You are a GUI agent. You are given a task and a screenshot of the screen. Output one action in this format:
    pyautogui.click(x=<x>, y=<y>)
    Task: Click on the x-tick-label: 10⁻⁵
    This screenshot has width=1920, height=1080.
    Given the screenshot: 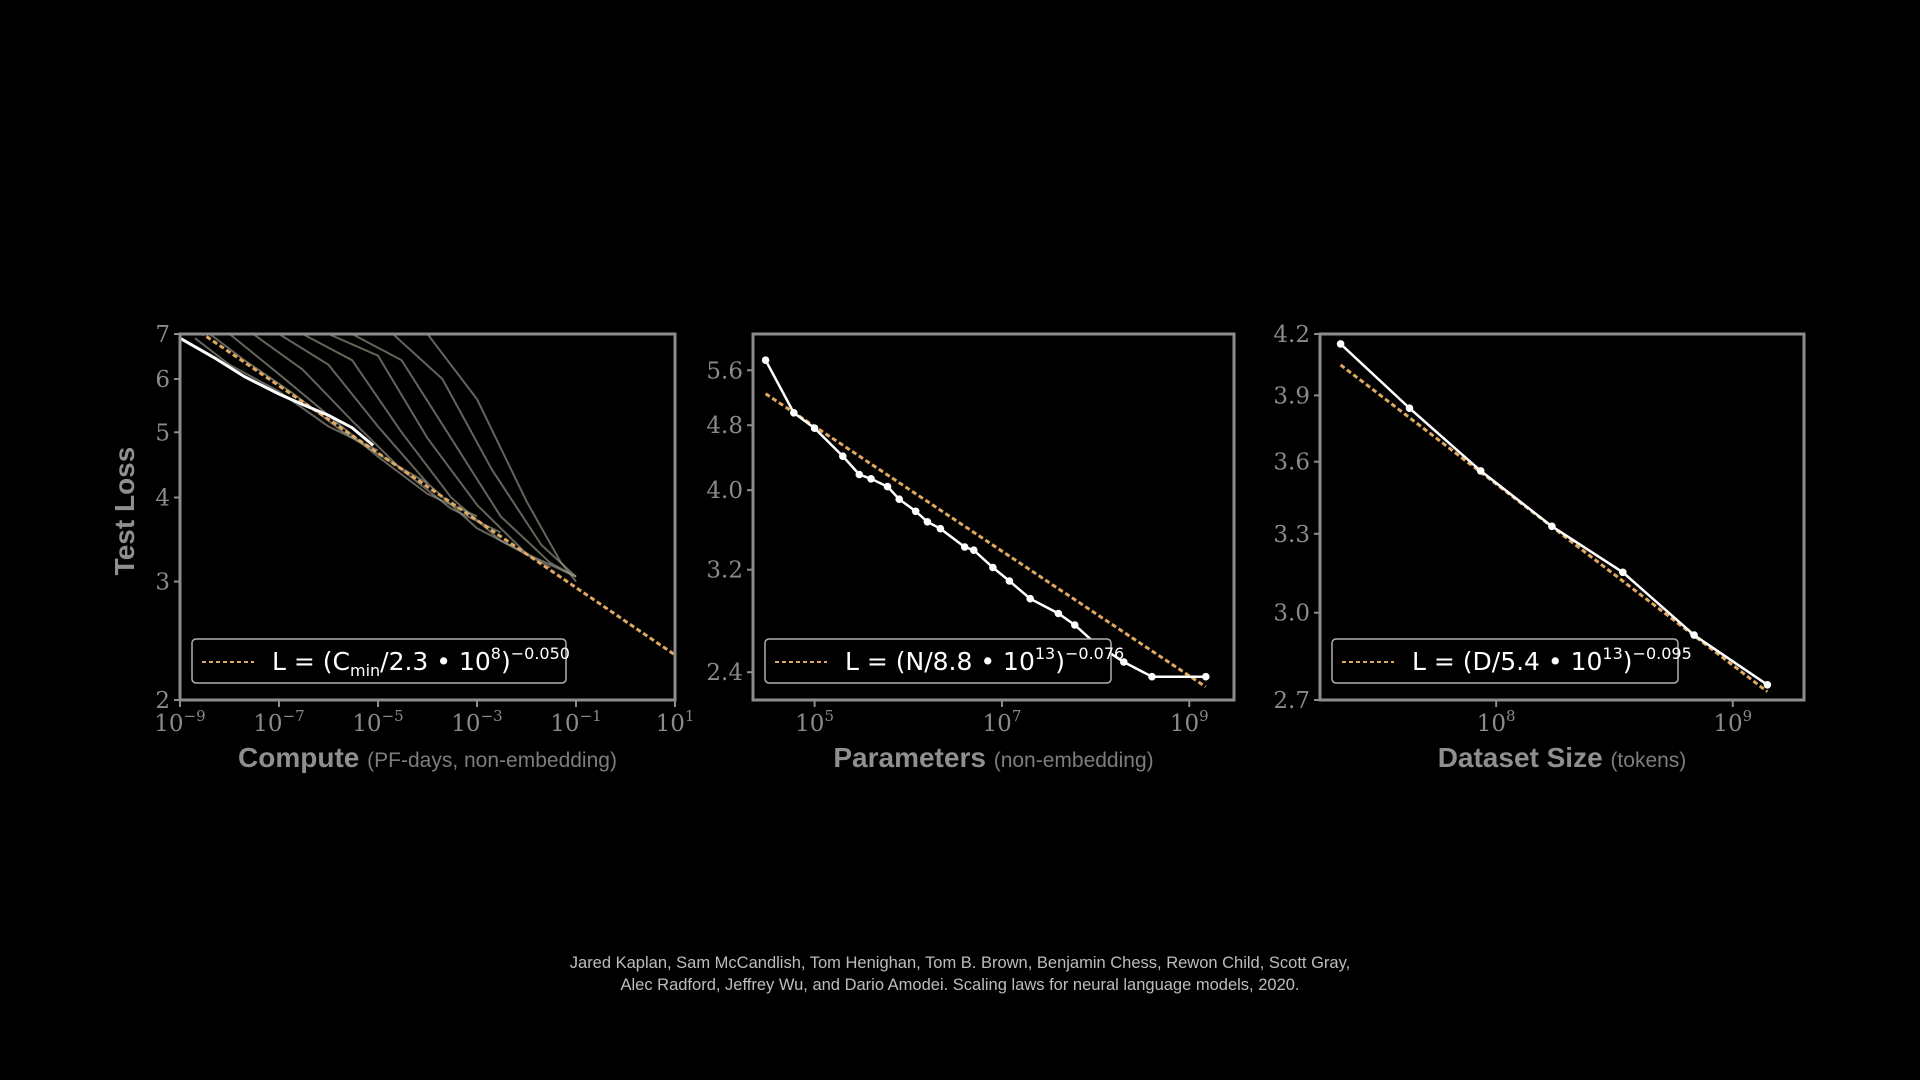 What is the action you would take?
    pyautogui.click(x=377, y=722)
    